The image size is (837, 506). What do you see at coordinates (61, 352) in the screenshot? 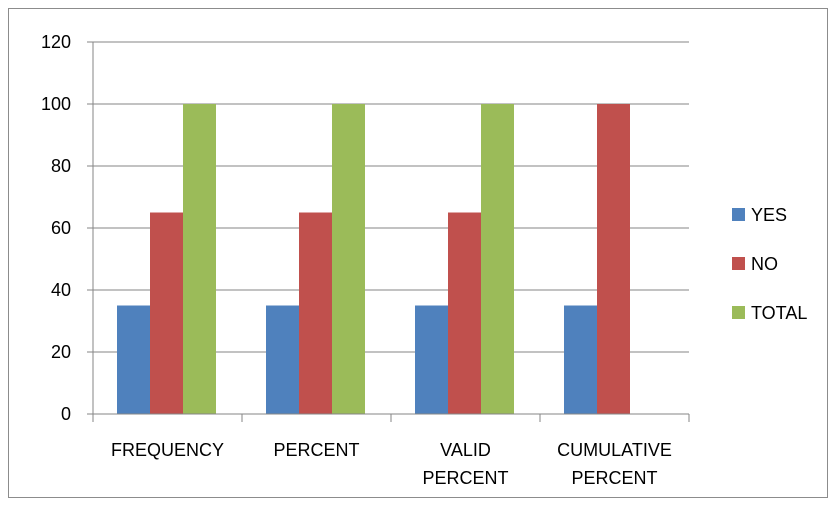
I see `y-tick-label: 20` at bounding box center [61, 352].